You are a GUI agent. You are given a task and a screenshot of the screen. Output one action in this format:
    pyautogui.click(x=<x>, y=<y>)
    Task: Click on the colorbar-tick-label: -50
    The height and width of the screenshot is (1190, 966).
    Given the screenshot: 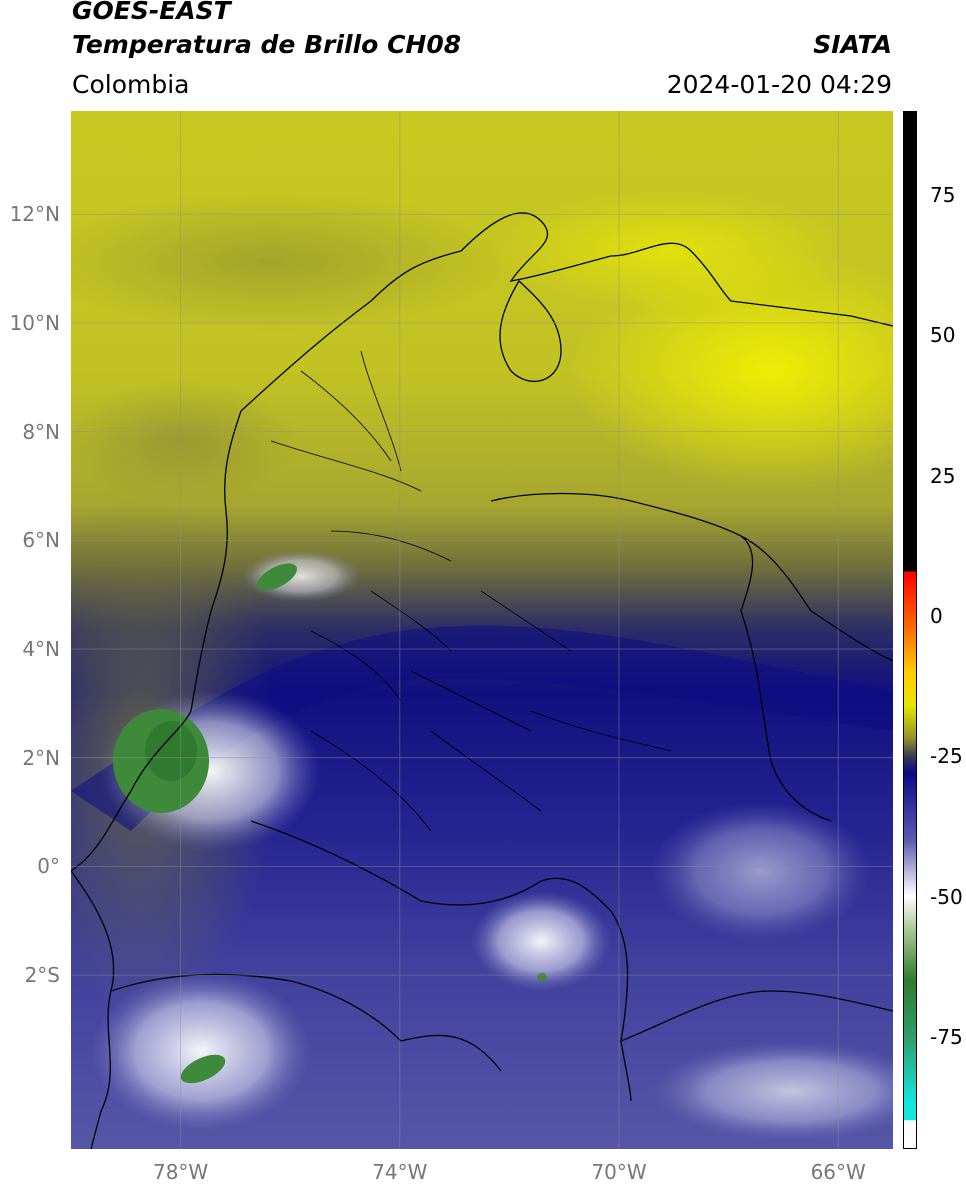 What is the action you would take?
    pyautogui.click(x=946, y=896)
    